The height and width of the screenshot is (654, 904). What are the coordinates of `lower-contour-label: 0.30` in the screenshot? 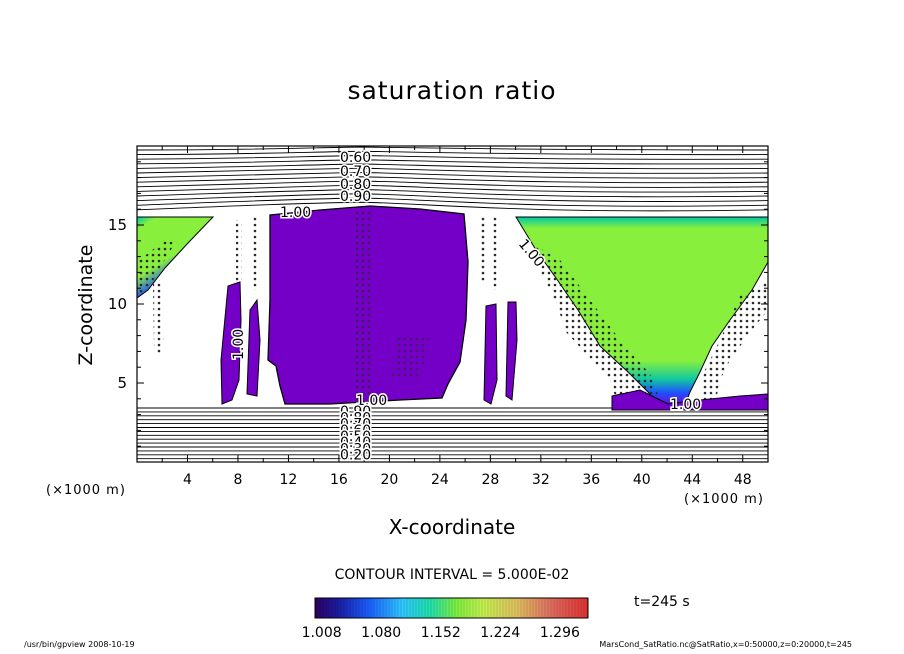 It's located at (355, 449).